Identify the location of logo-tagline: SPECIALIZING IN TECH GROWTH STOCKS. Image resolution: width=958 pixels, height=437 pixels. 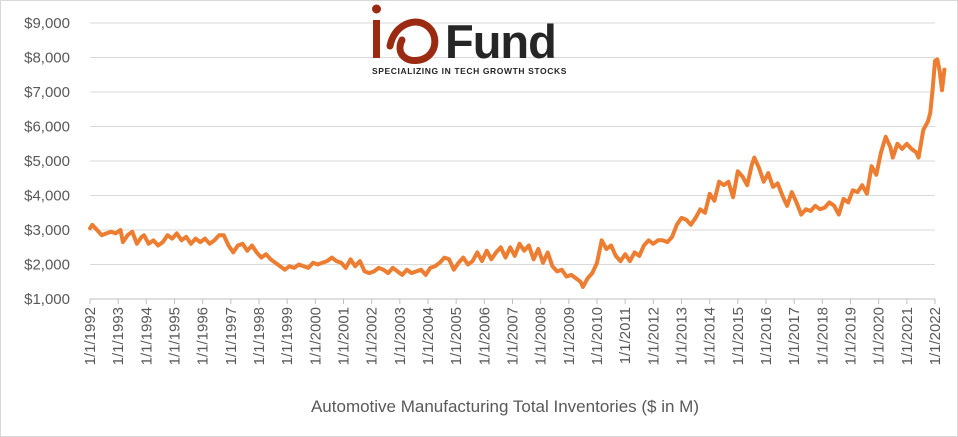
(469, 71).